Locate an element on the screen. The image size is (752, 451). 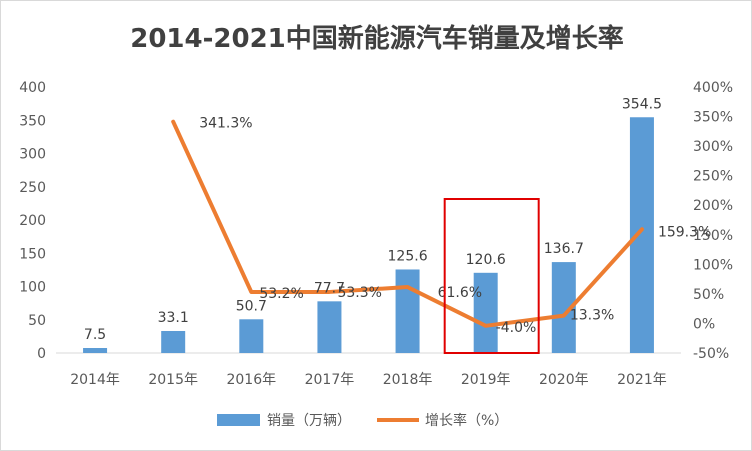
left-tick-label: 0 is located at coordinates (41, 354).